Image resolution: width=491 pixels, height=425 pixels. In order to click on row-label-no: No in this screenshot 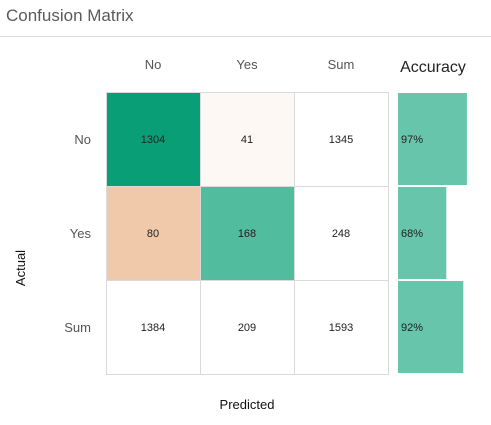, I will do `click(82, 139)`.